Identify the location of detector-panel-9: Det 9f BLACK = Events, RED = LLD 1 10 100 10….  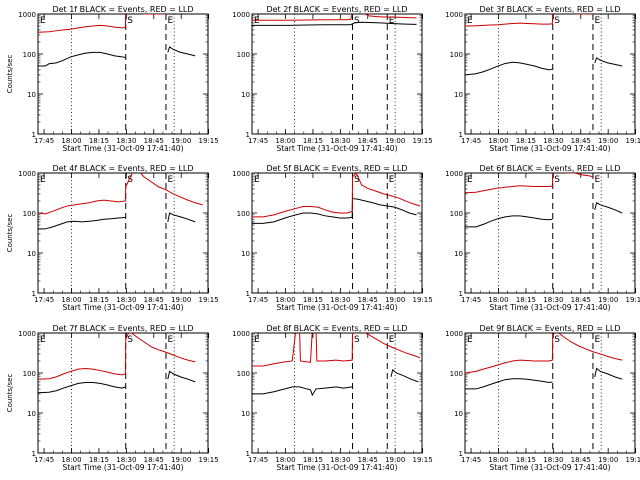
(542, 398).